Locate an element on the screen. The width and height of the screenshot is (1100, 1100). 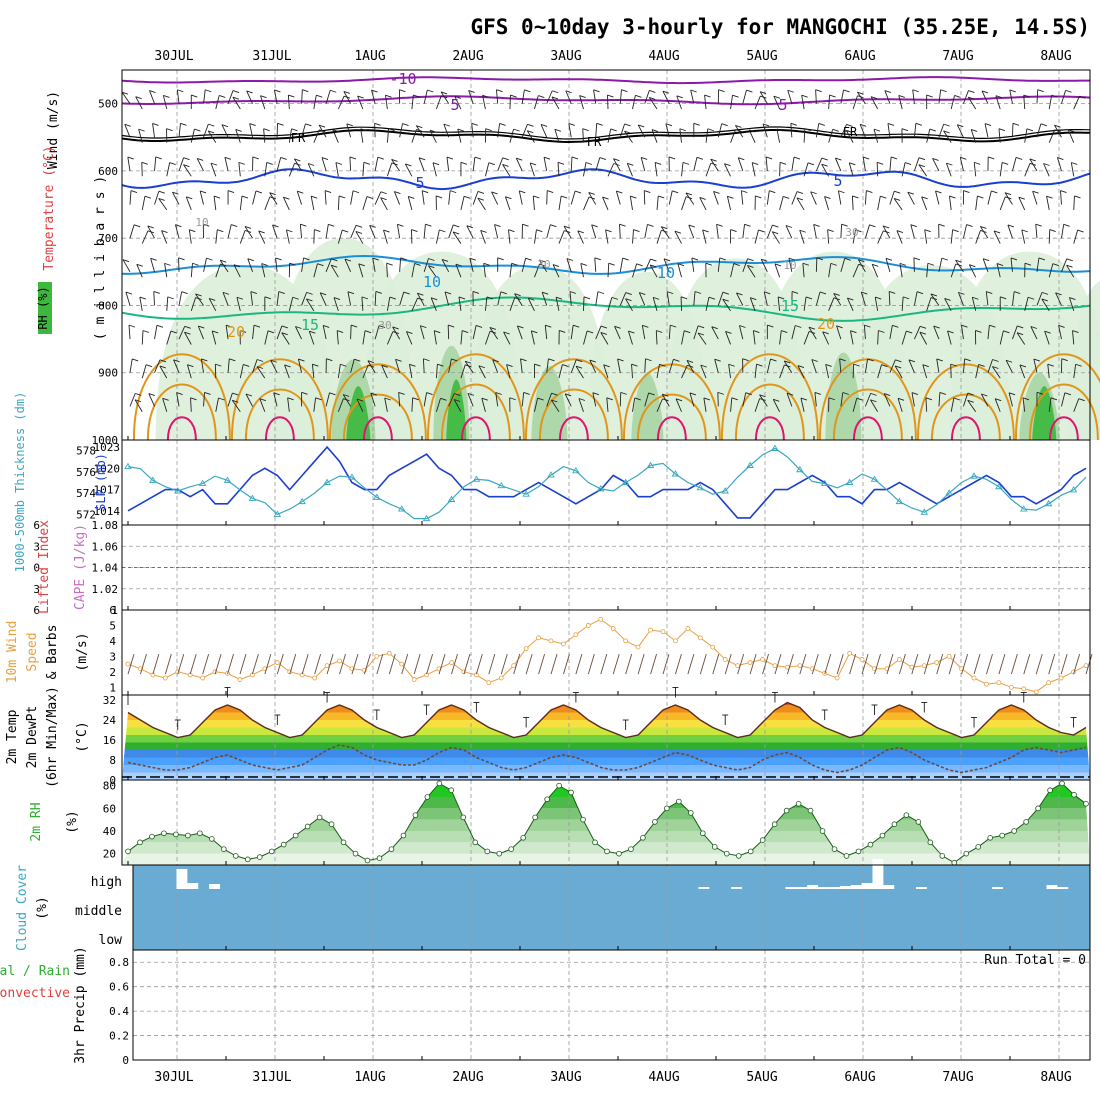
axis-label-slp: SLP (mb) is located at coordinates (101, 482).